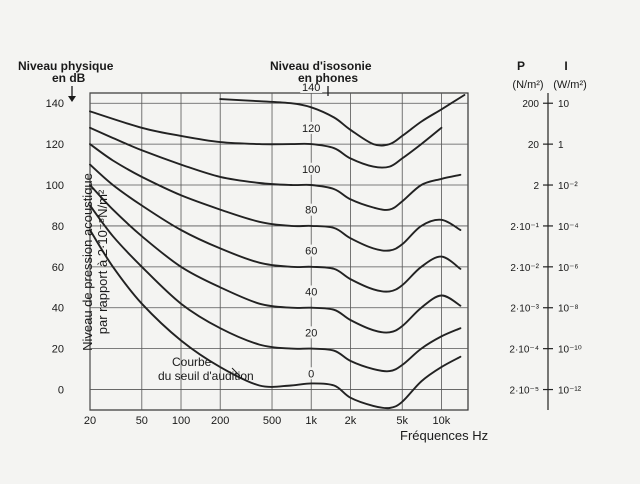 The height and width of the screenshot is (484, 640). Describe the element at coordinates (58, 227) in the screenshot. I see `y-tick-label: 80` at that location.